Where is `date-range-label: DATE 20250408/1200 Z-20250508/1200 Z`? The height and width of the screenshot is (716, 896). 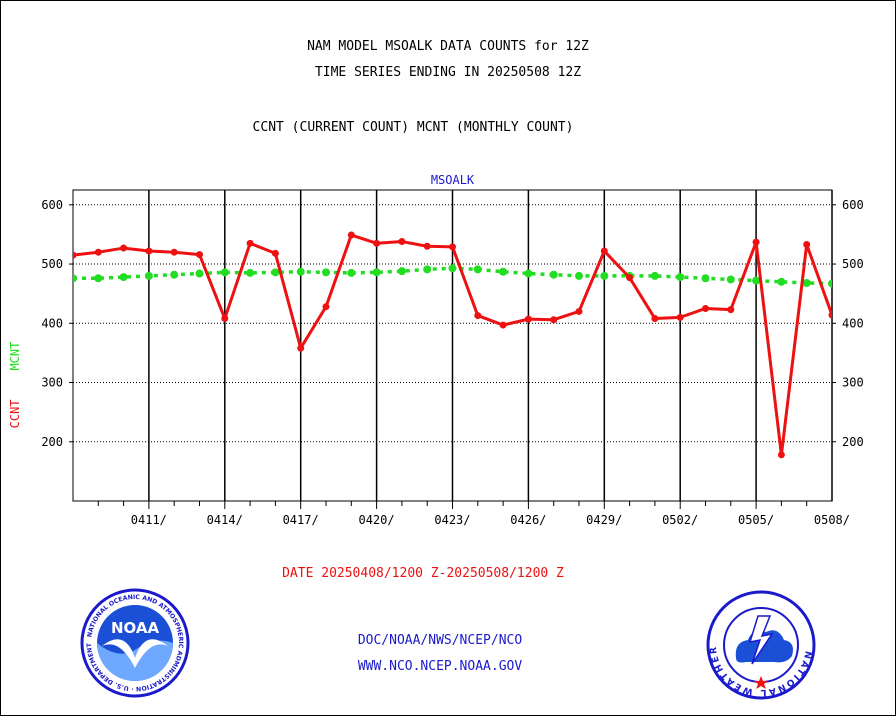
date-range-label: DATE 20250408/1200 Z-20250508/1200 Z is located at coordinates (423, 573).